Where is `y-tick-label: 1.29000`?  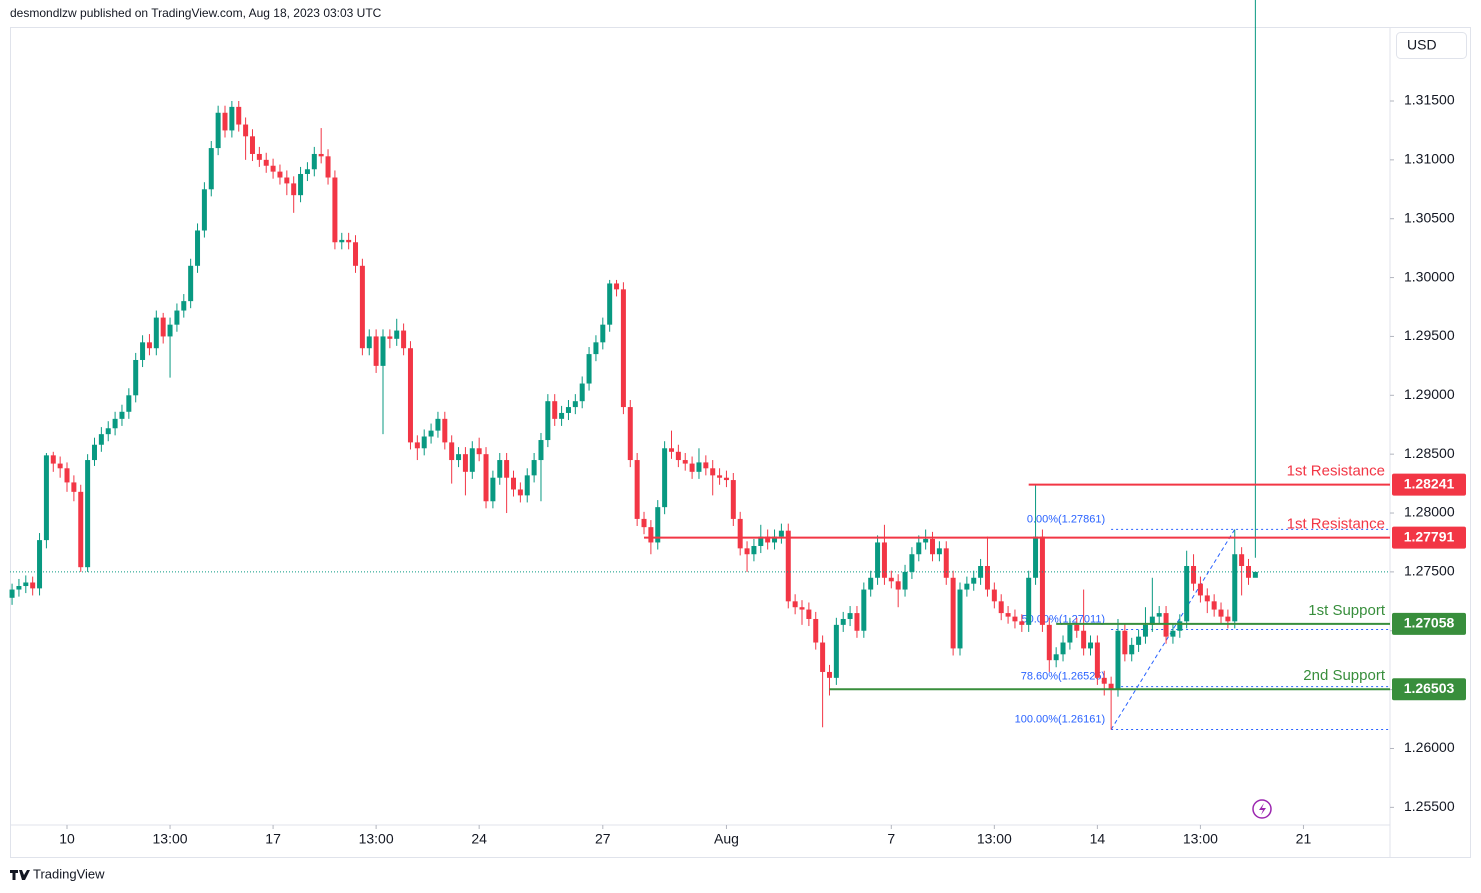 y-tick-label: 1.29000 is located at coordinates (1429, 394).